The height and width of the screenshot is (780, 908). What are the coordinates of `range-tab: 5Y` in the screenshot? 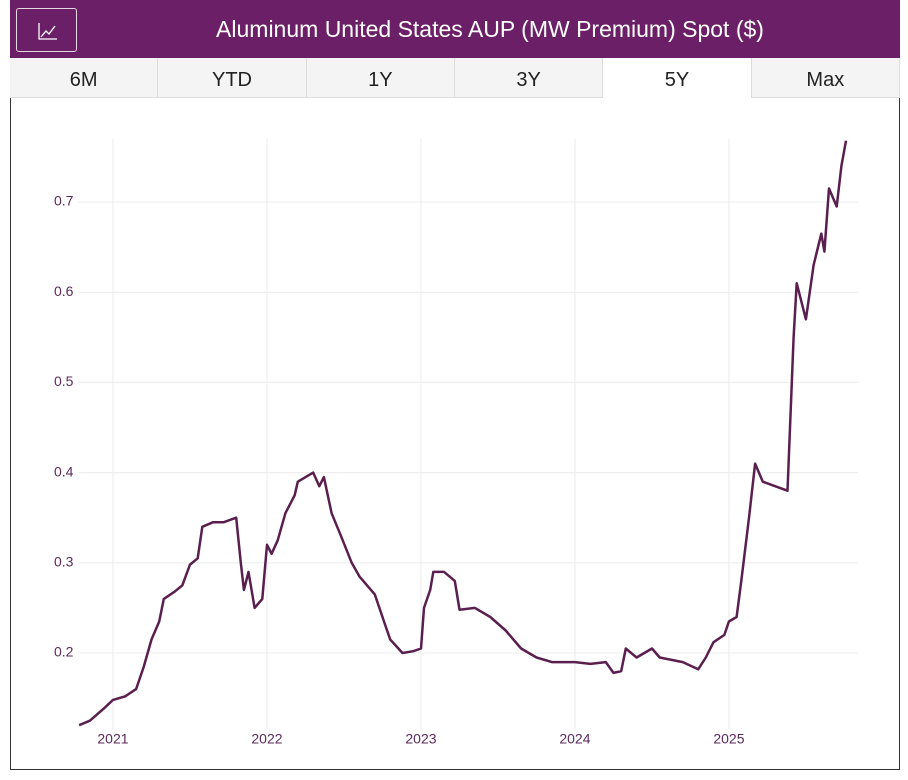 It's located at (677, 78).